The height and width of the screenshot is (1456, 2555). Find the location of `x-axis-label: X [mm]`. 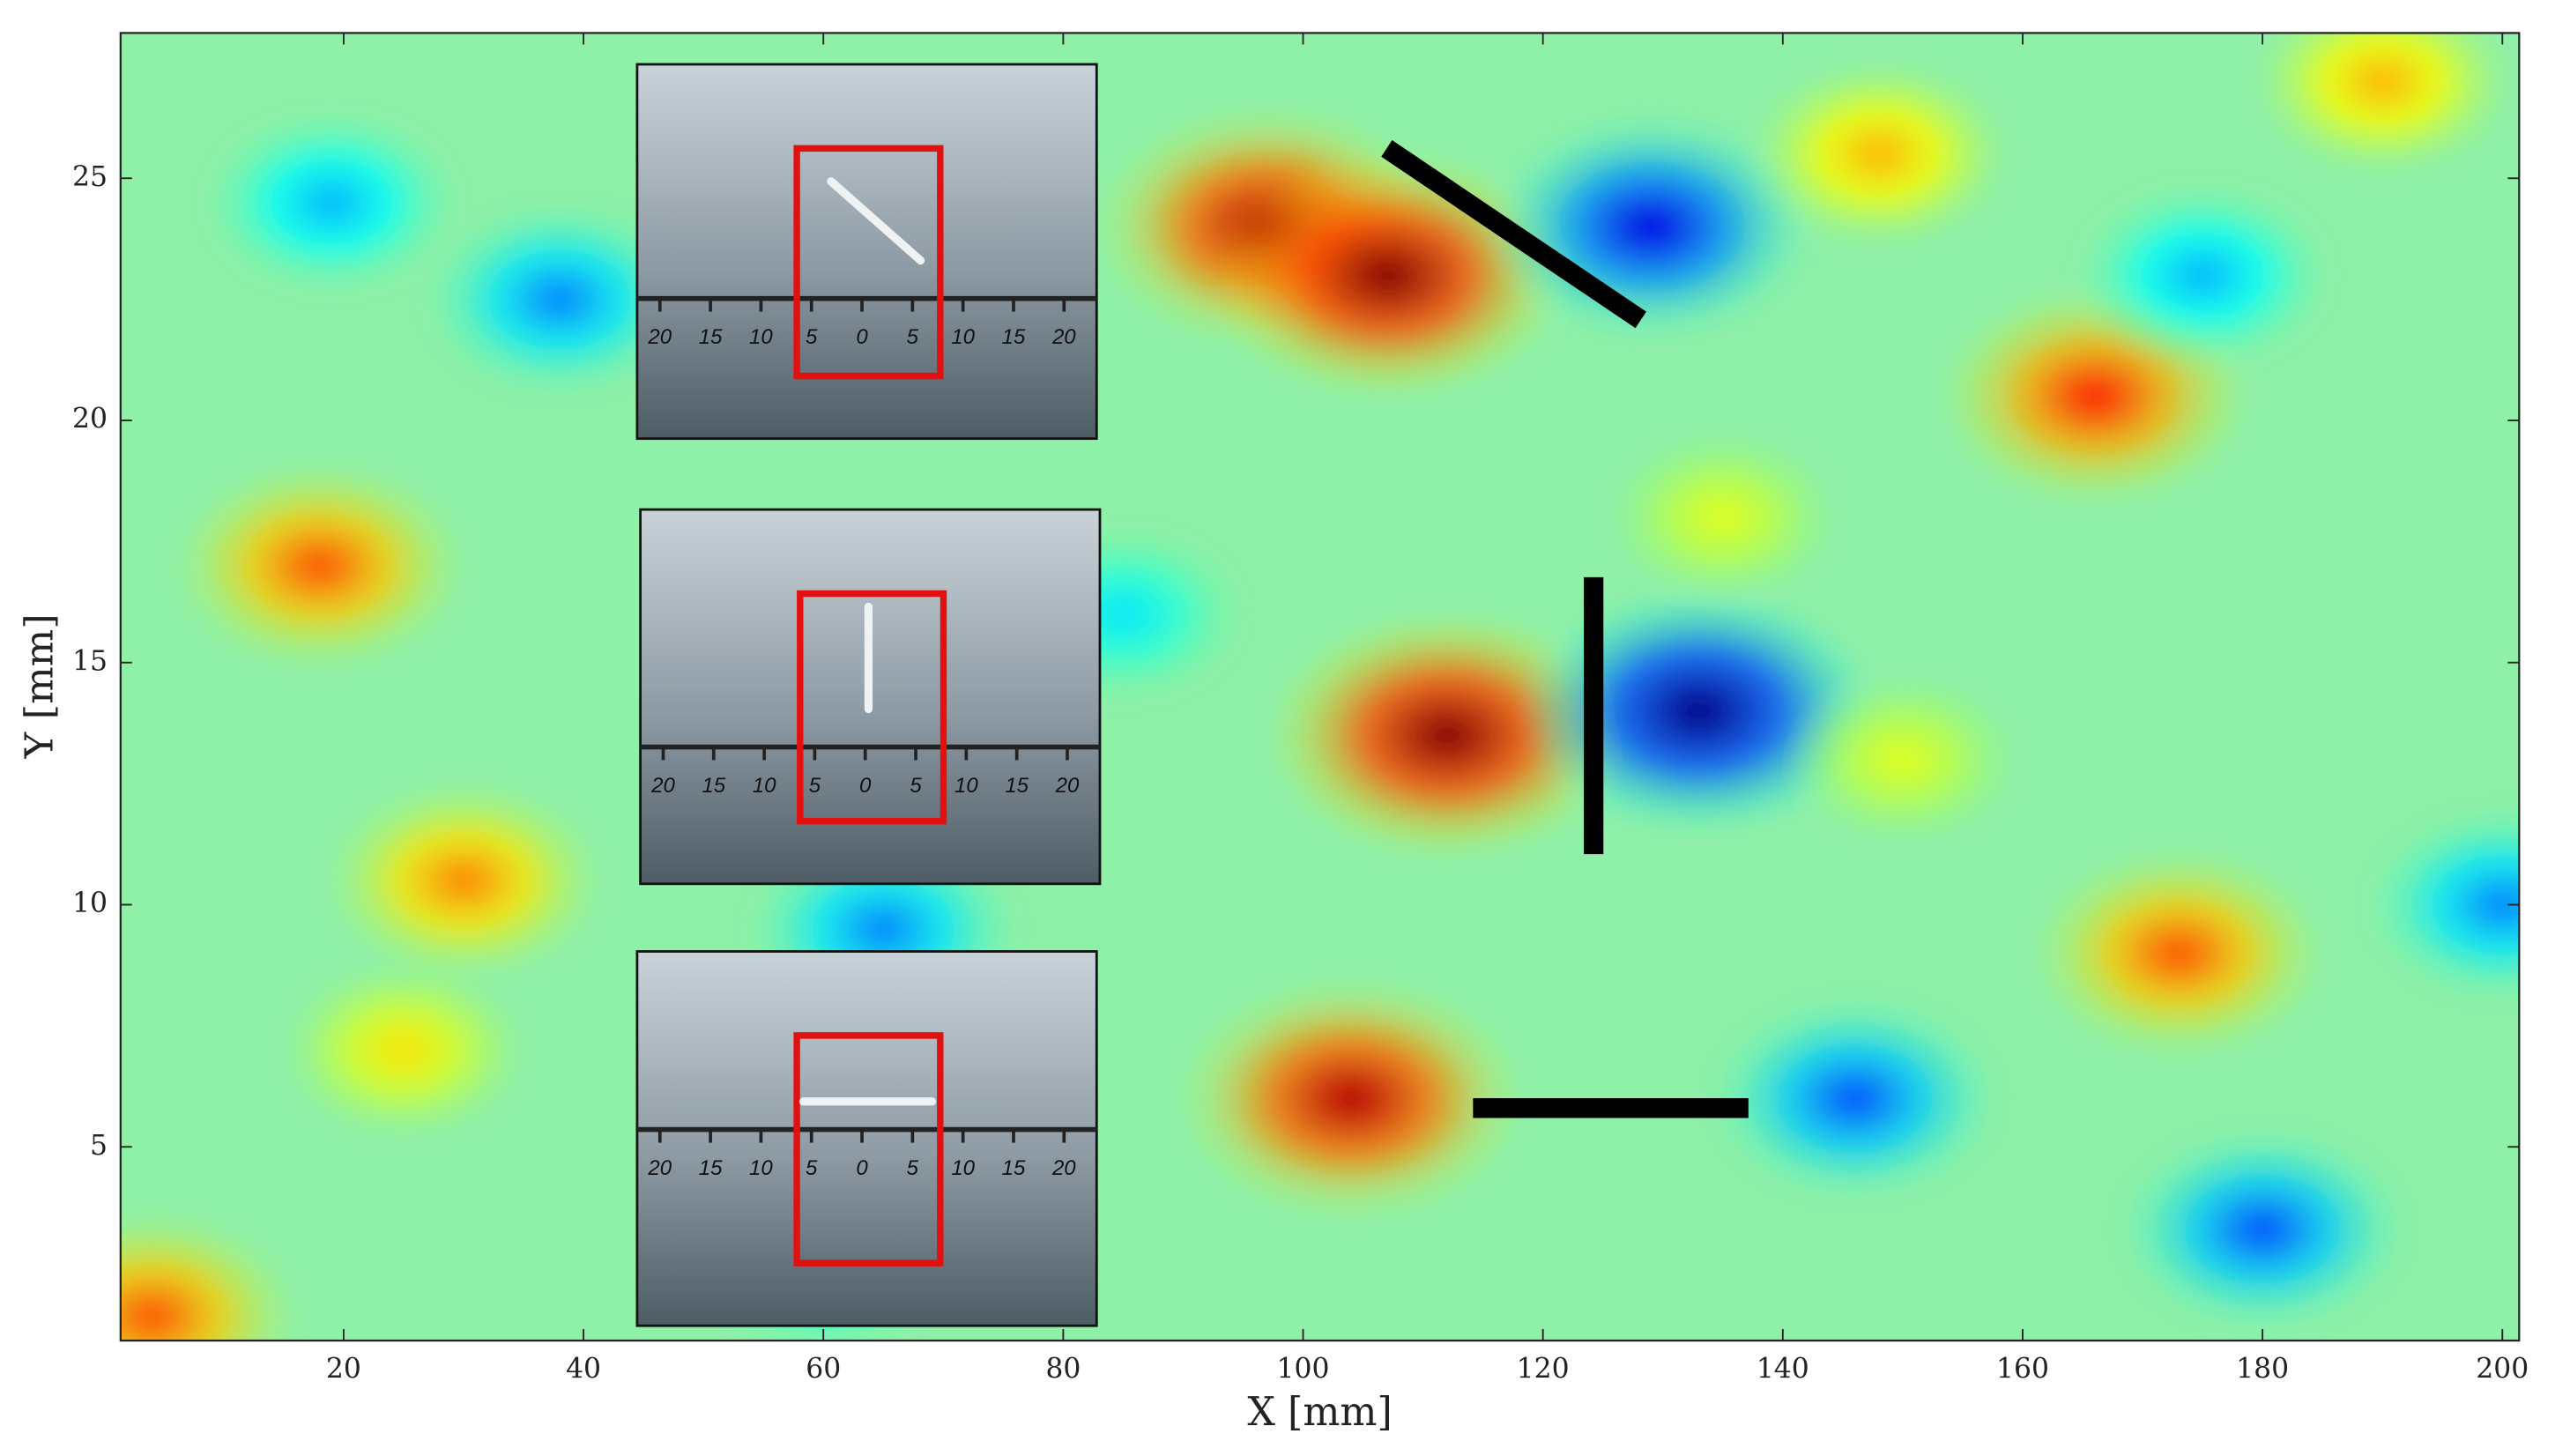

x-axis-label: X [mm] is located at coordinates (1319, 1412).